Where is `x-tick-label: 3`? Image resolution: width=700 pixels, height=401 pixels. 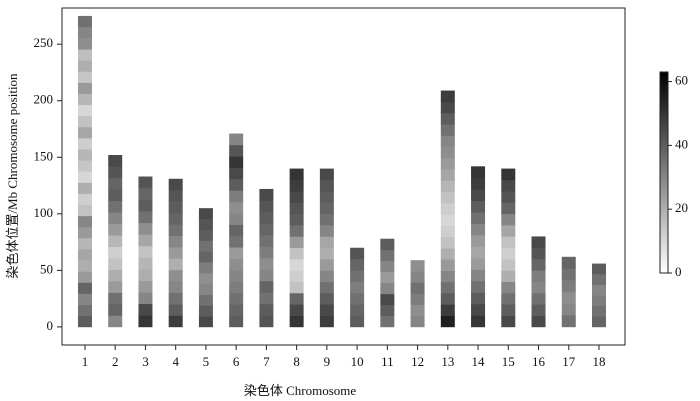 x-tick-label: 3 is located at coordinates (145, 361).